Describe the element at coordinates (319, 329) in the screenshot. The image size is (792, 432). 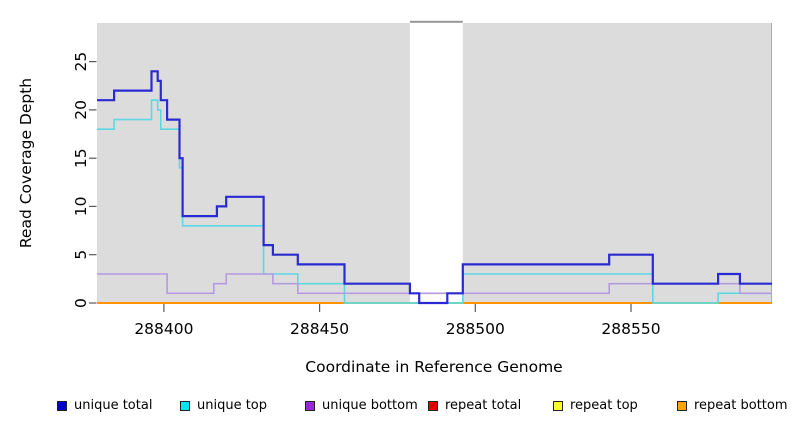
I see `x-tick-label: 288450` at that location.